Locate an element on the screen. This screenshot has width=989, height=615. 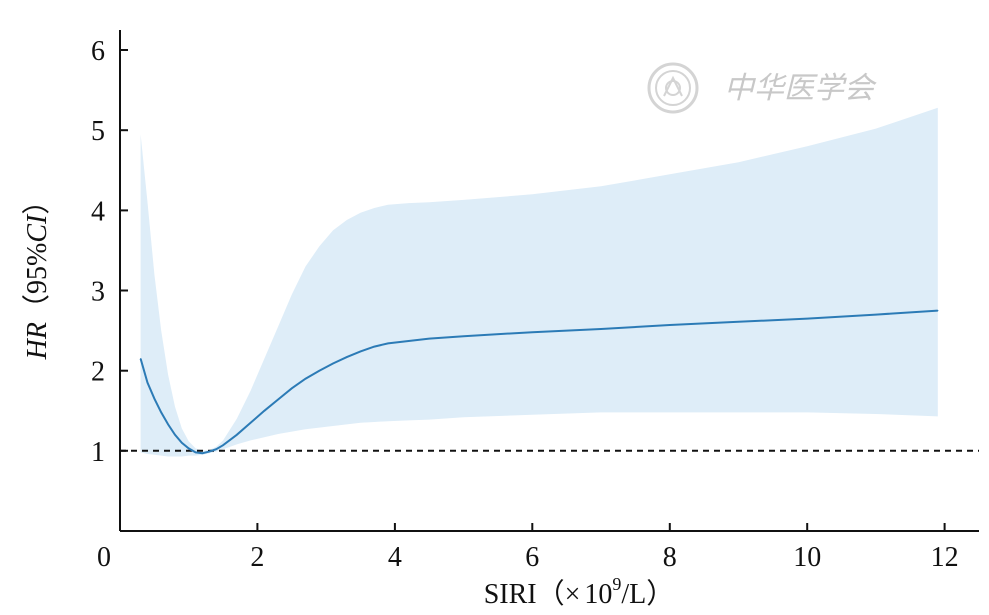
x-tick-label: 2 is located at coordinates (257, 557).